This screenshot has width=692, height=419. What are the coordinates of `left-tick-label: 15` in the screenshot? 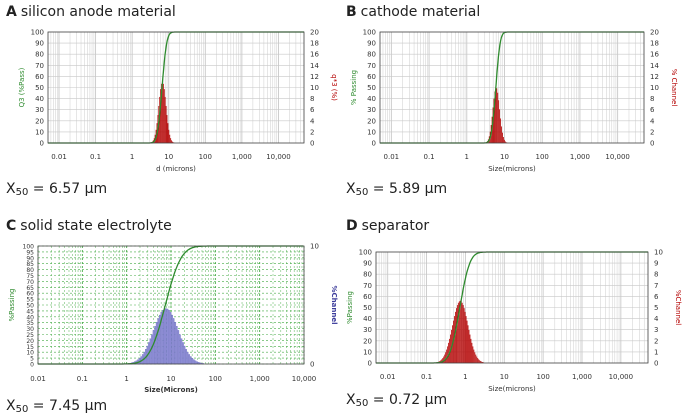 It's located at (30, 347).